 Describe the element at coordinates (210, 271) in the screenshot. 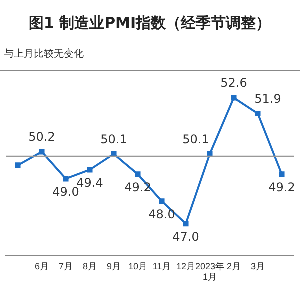

I see `x-tick-label: 2023年 1月` at that location.